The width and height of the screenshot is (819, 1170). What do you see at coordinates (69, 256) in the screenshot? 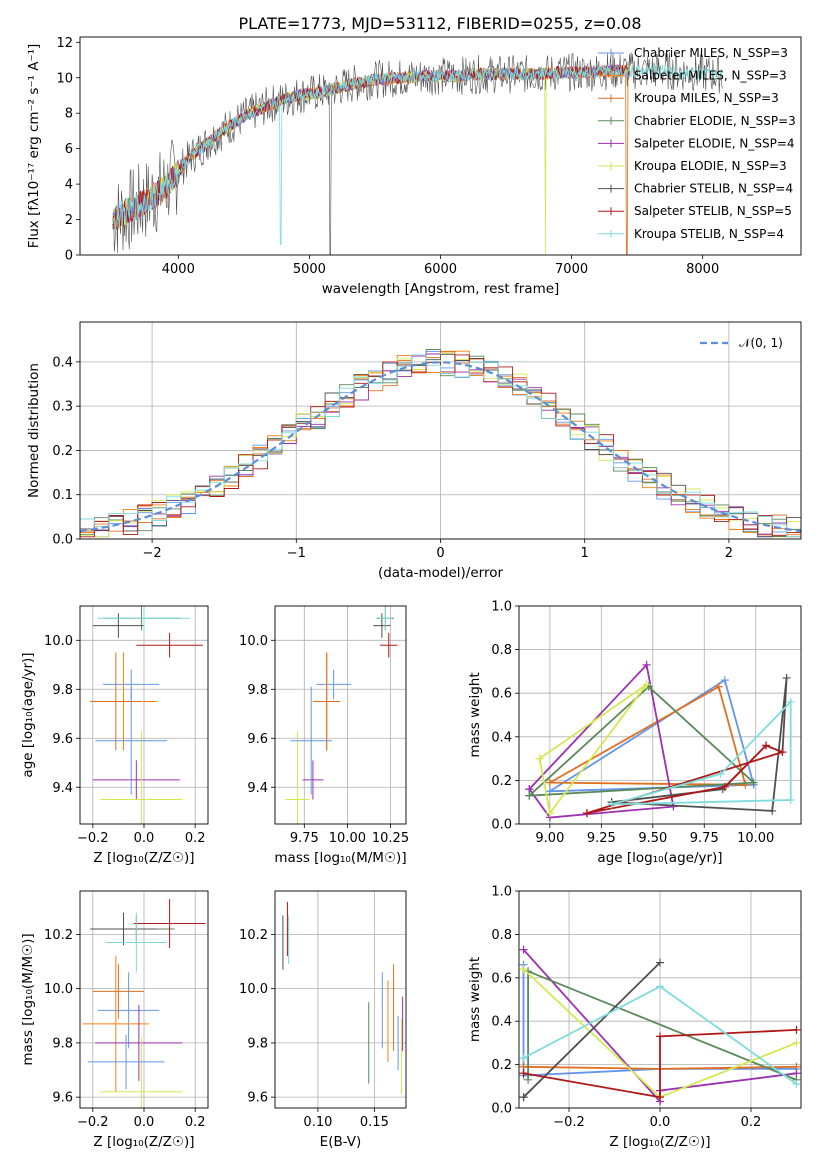
I see `y-tick-label: 0` at bounding box center [69, 256].